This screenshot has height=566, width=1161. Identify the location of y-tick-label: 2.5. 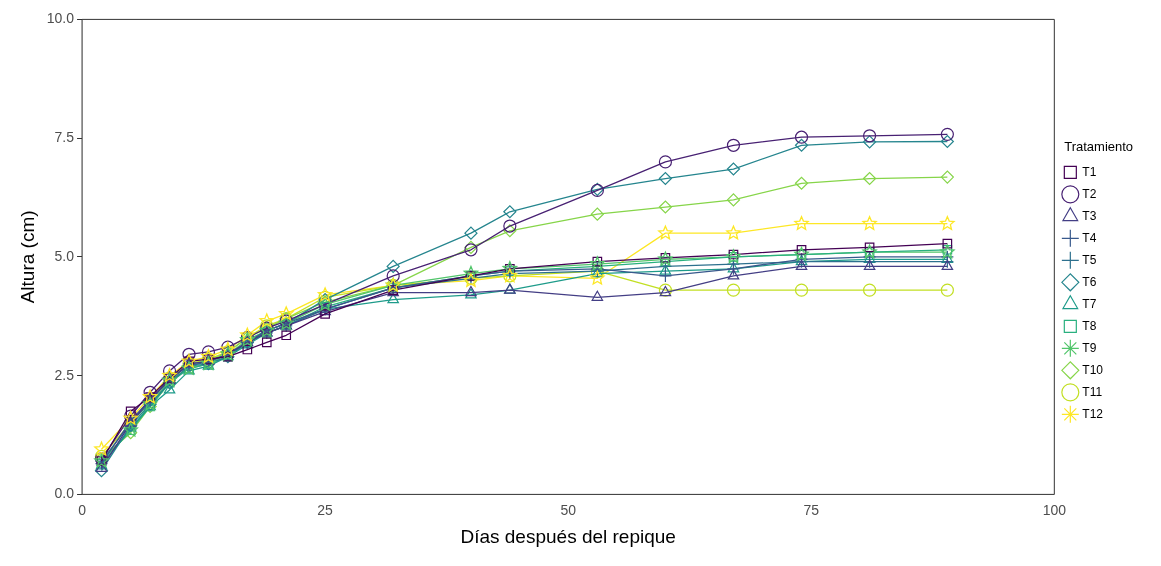
(64, 374).